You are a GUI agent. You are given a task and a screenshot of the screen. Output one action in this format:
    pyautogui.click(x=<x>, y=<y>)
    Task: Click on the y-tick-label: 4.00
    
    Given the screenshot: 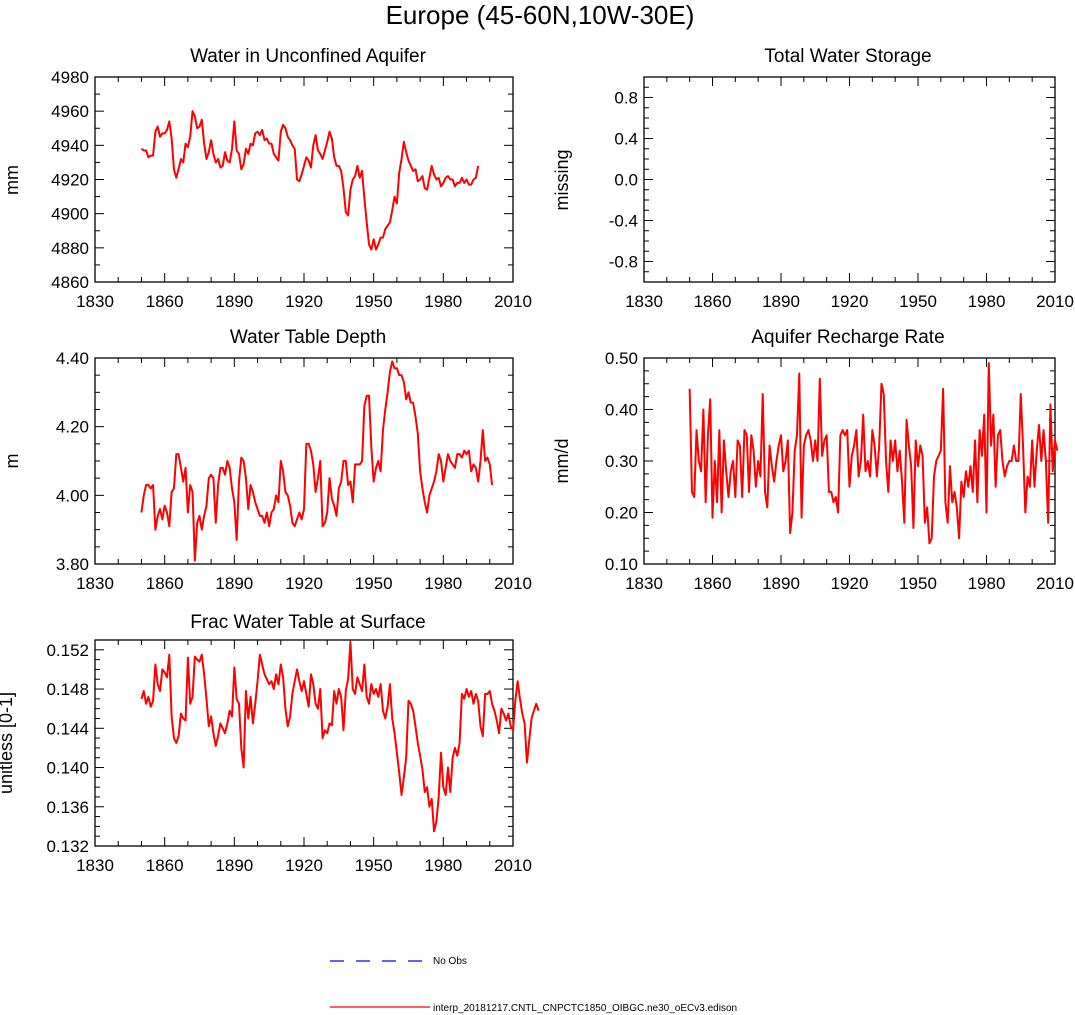 What is the action you would take?
    pyautogui.click(x=72, y=495)
    